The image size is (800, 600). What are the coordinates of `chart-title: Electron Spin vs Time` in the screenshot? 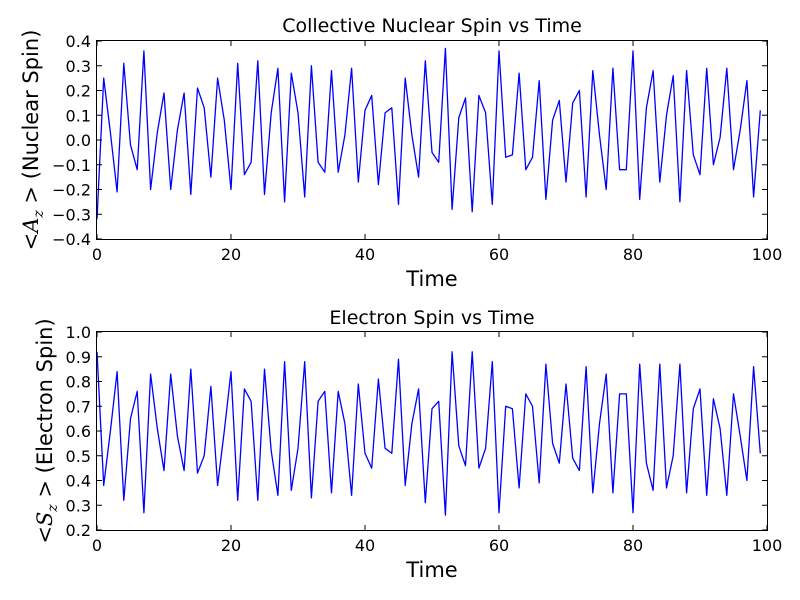 It's located at (431, 318).